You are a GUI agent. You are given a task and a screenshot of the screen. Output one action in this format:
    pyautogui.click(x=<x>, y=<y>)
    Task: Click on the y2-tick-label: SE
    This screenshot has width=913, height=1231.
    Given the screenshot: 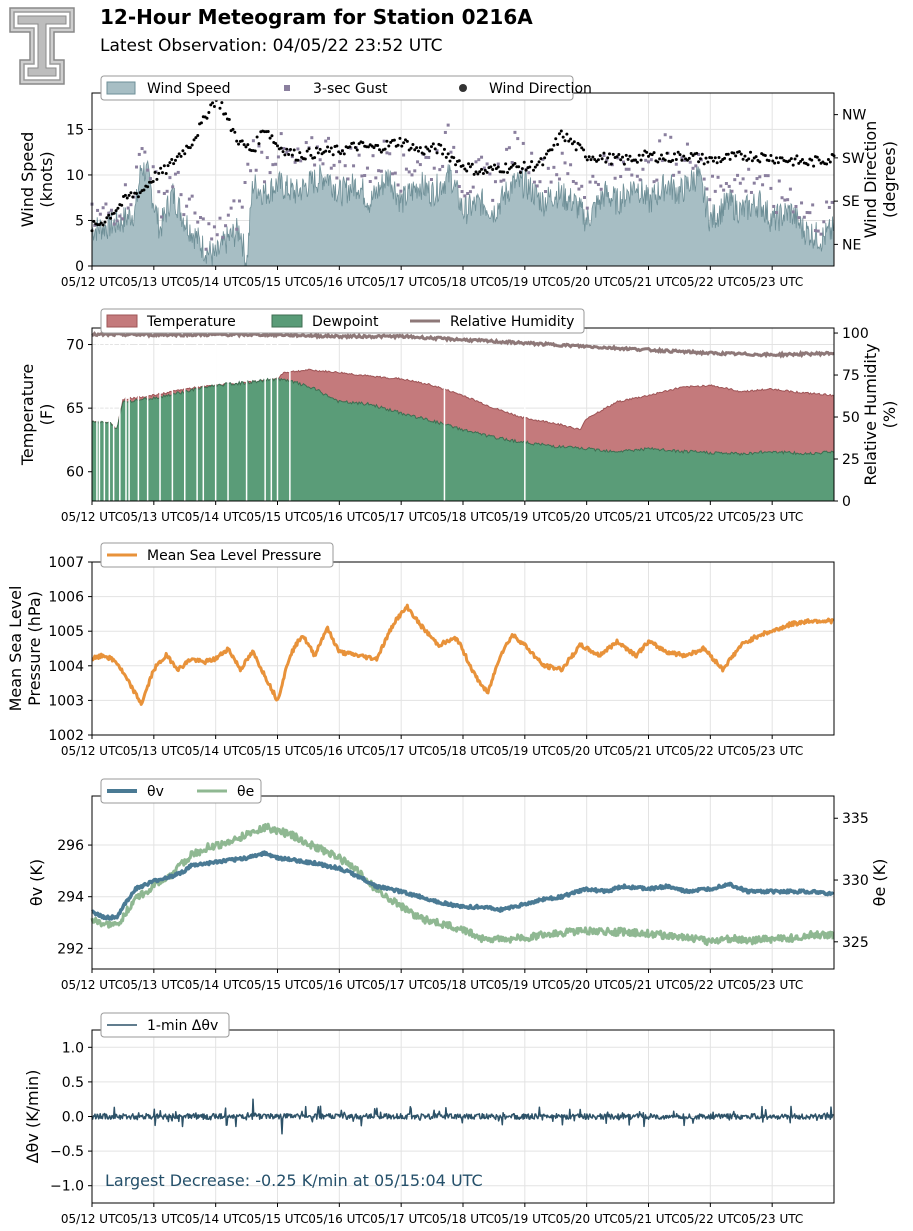 What is the action you would take?
    pyautogui.click(x=851, y=202)
    